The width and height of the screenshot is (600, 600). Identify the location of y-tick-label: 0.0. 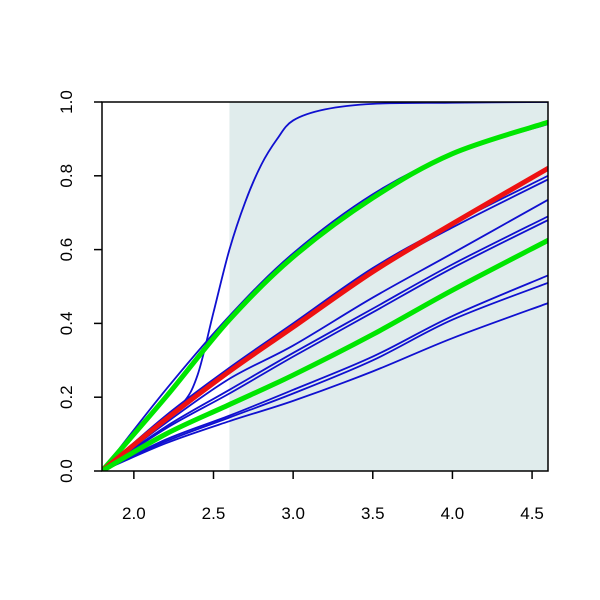
(66, 471).